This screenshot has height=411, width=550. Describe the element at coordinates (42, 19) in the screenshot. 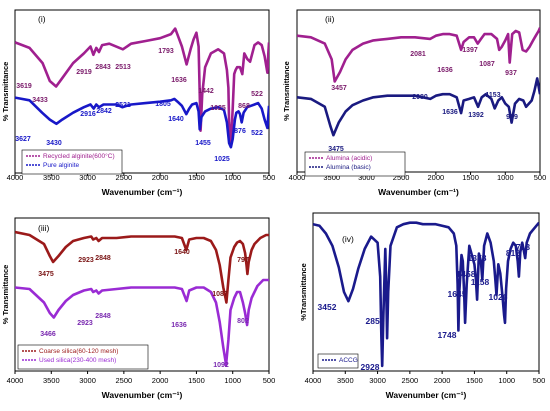

I see `panel-label: (i)` at that location.